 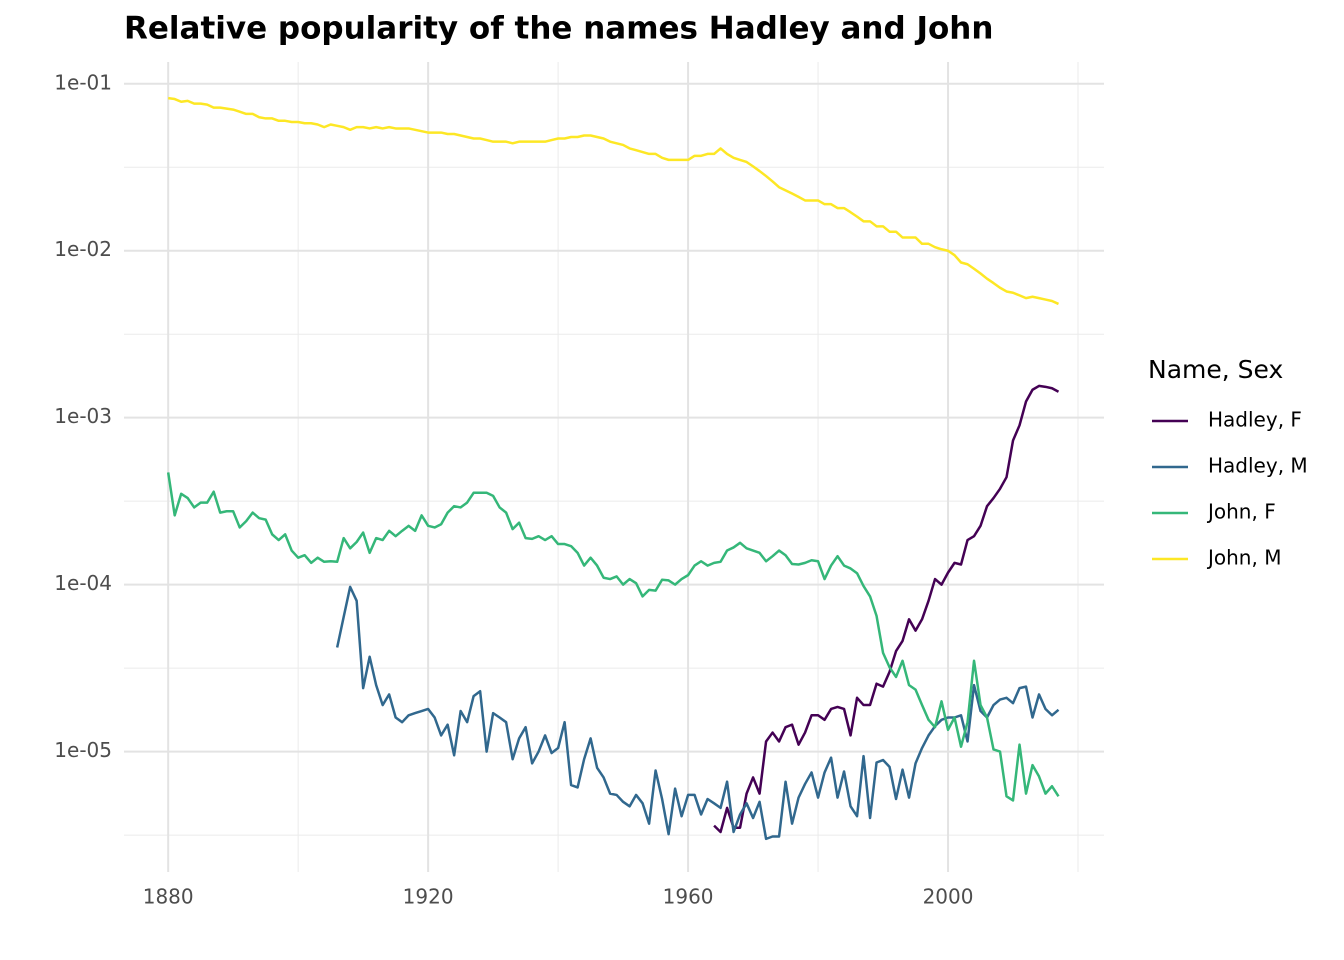 What do you see at coordinates (1258, 466) in the screenshot?
I see `legend-label: Hadley, M` at bounding box center [1258, 466].